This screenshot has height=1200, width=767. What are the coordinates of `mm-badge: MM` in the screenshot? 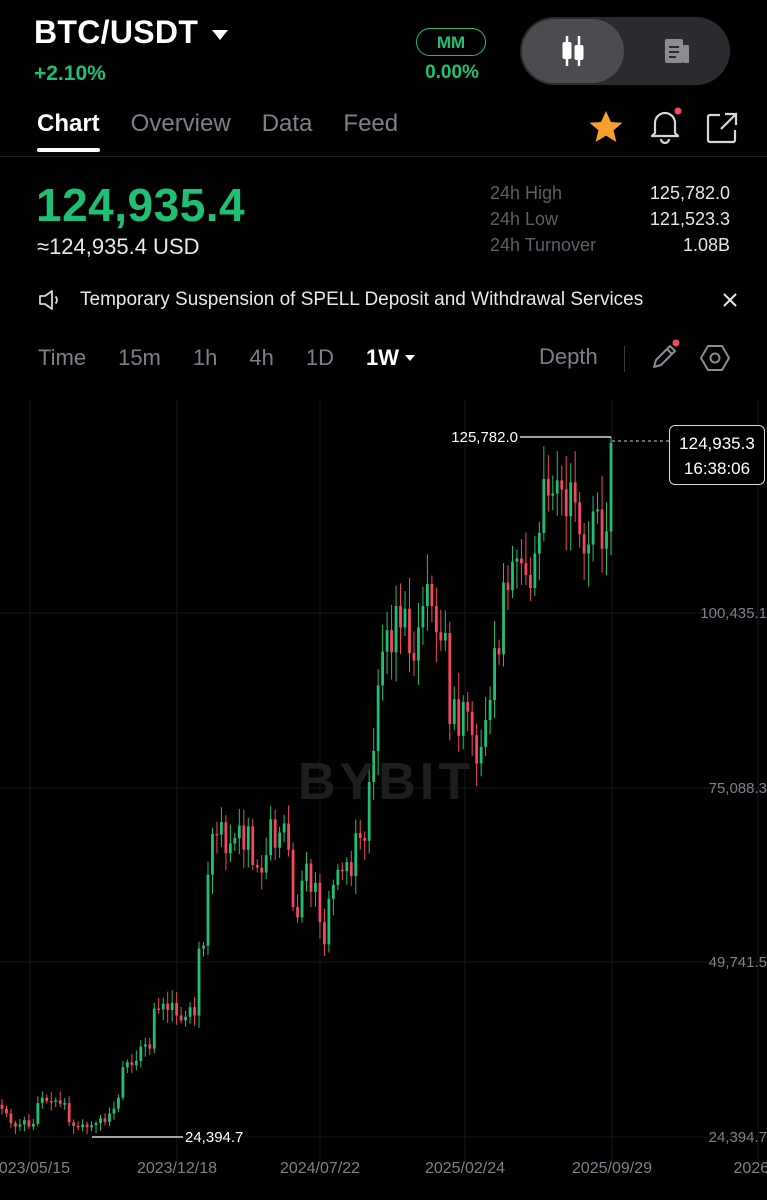 It's located at (451, 42).